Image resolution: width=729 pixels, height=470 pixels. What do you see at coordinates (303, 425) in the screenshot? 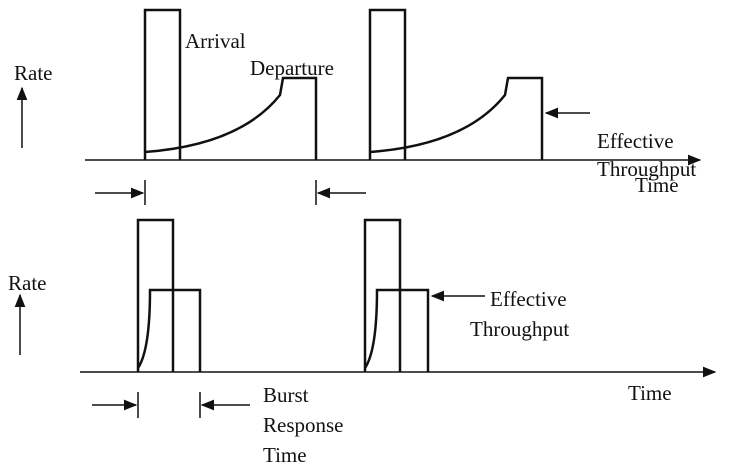
I see `label: Response` at bounding box center [303, 425].